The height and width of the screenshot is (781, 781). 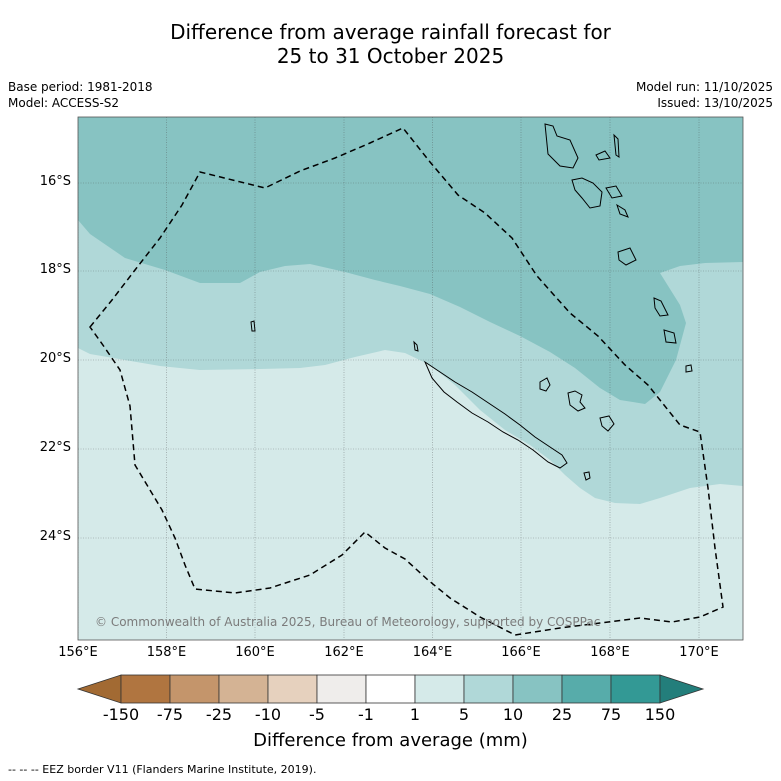 I want to click on colorbar-tick: 25, so click(x=562, y=714).